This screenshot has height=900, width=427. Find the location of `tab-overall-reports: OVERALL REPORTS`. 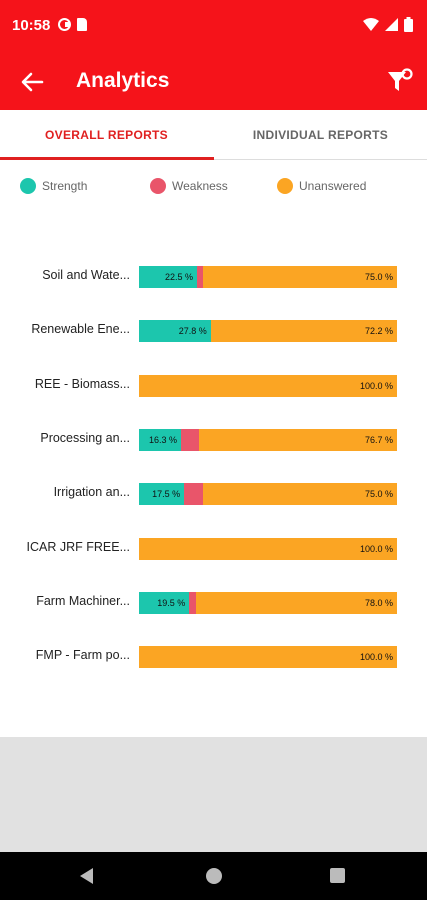

tab-overall-reports: OVERALL REPORTS is located at coordinates (106, 135).